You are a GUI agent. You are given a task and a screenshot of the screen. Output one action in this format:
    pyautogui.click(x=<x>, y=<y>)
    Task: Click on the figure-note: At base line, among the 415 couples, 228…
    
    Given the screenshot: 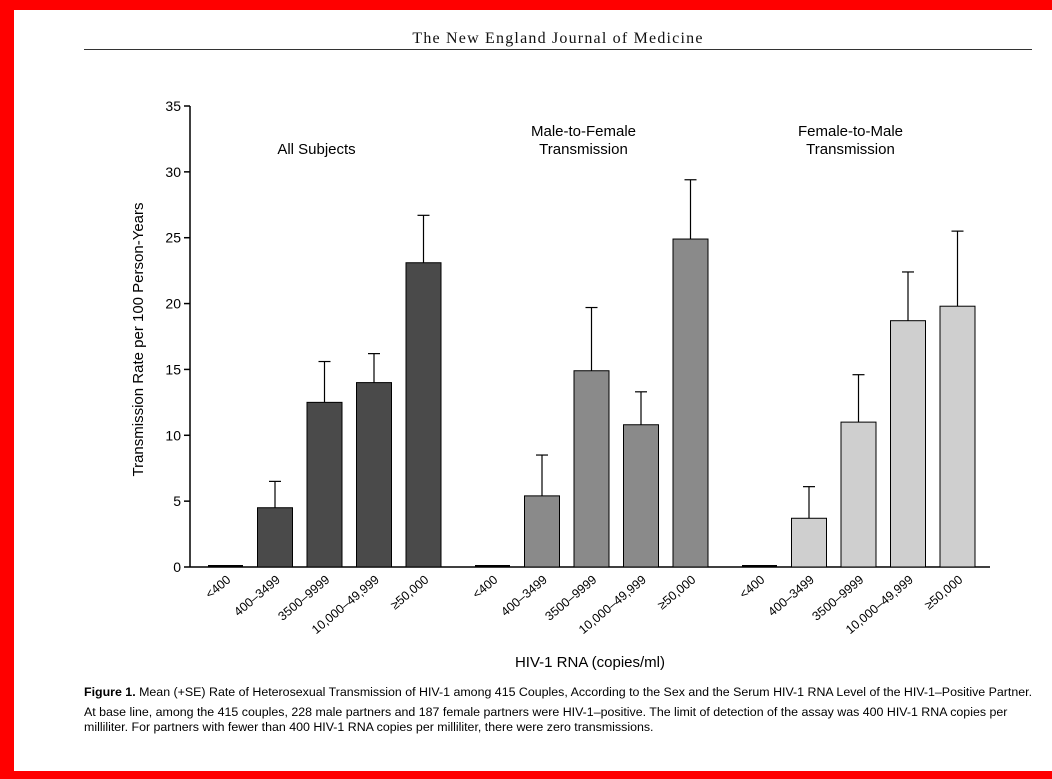 What is the action you would take?
    pyautogui.click(x=546, y=719)
    